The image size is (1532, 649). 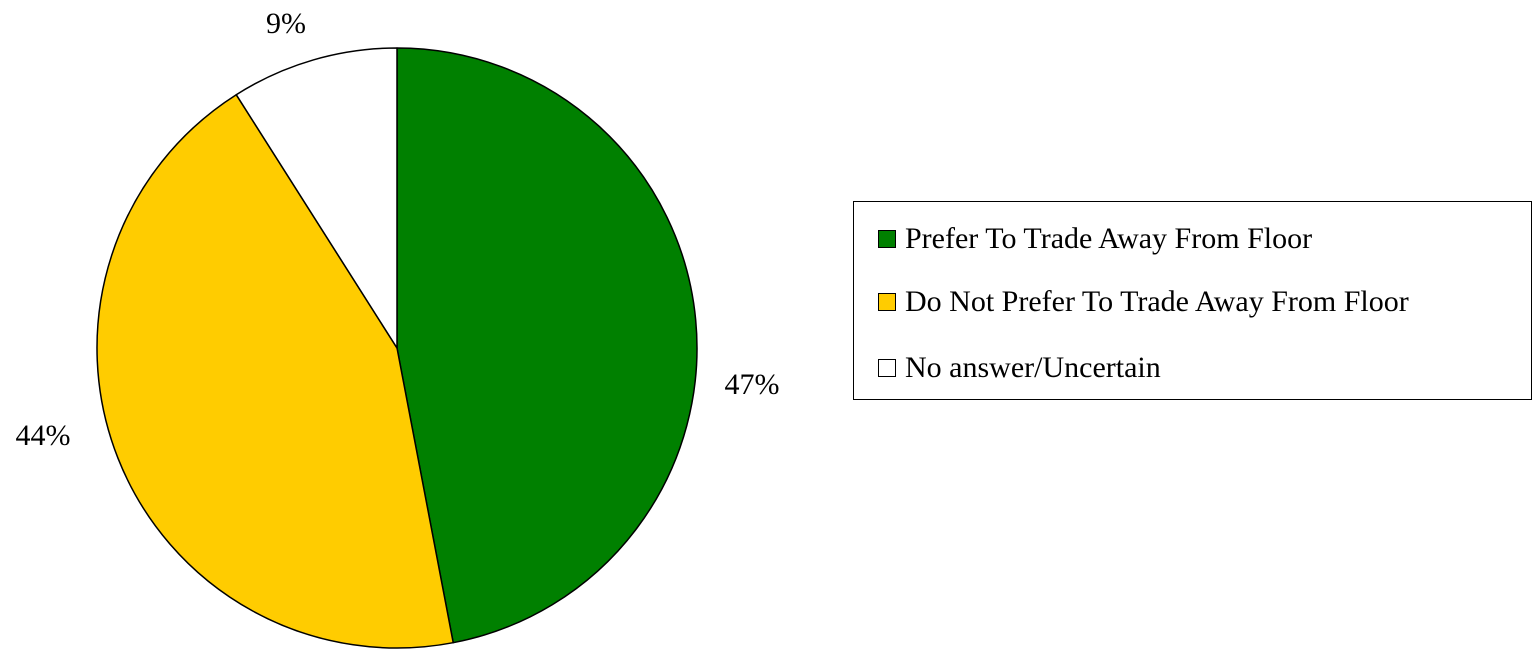 I want to click on legend-swatch-no-answer, so click(x=887, y=368).